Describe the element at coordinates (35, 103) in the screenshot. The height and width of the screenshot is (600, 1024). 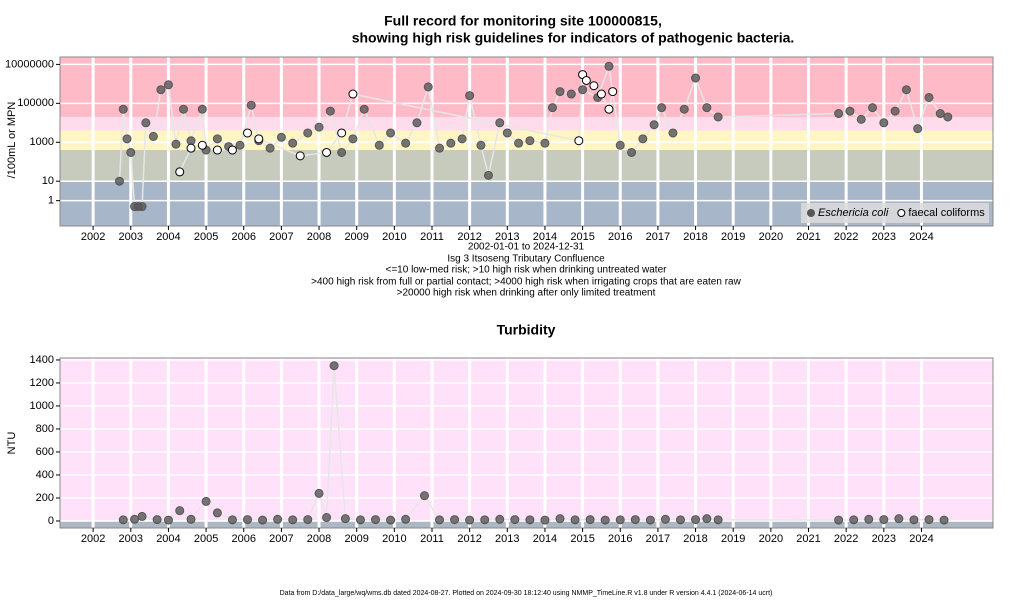
I see `y-tick-label: 100000` at that location.